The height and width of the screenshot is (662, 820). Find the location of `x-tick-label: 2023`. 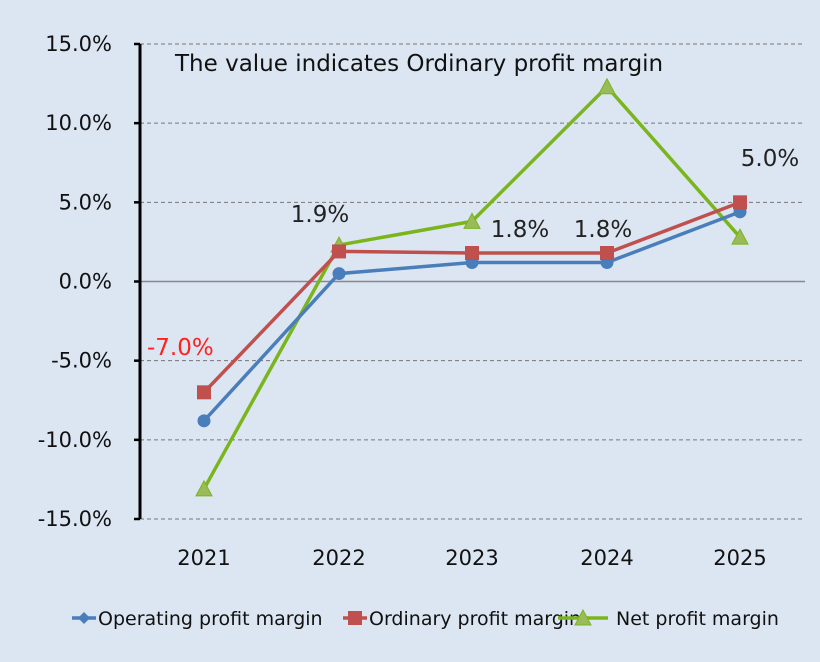

x-tick-label: 2023 is located at coordinates (471, 558).